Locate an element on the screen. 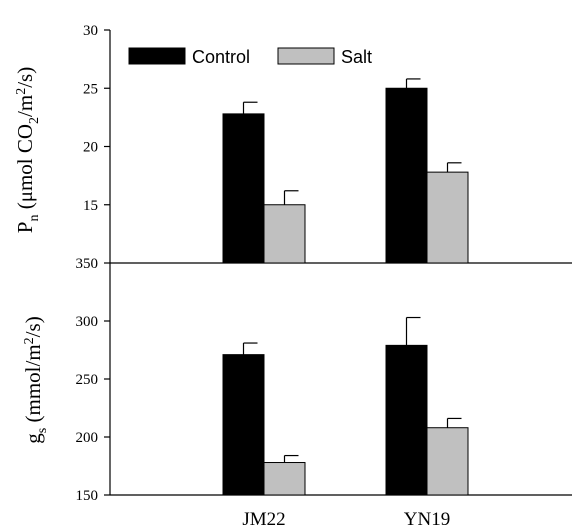  category-label-yn19: YN19 is located at coordinates (427, 519).